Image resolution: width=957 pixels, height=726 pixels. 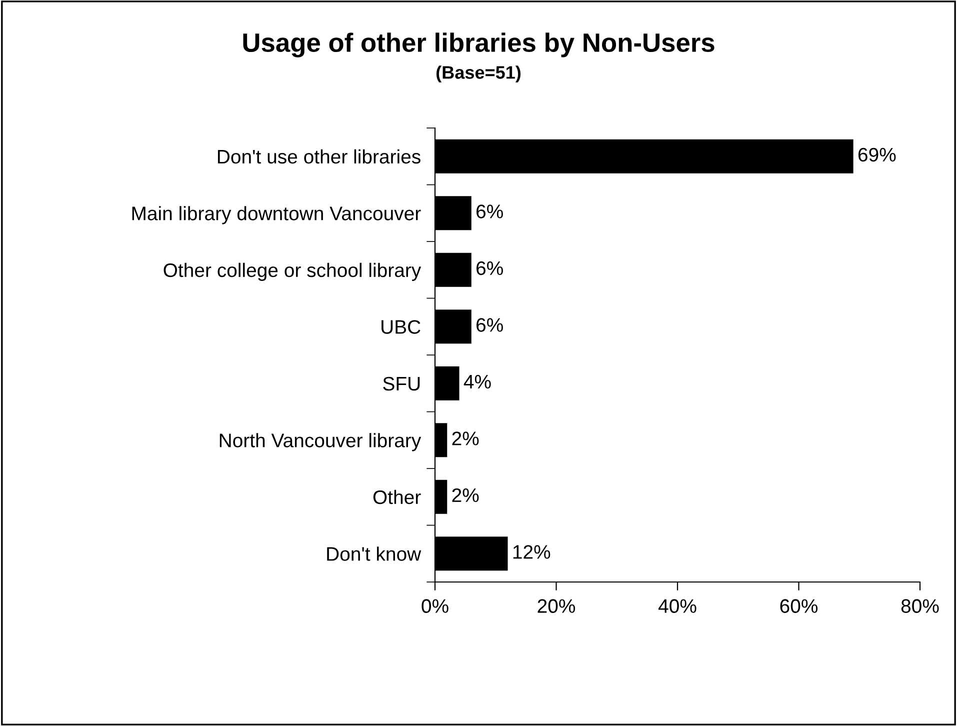 I want to click on y-tick-label: SFU, so click(x=401, y=383).